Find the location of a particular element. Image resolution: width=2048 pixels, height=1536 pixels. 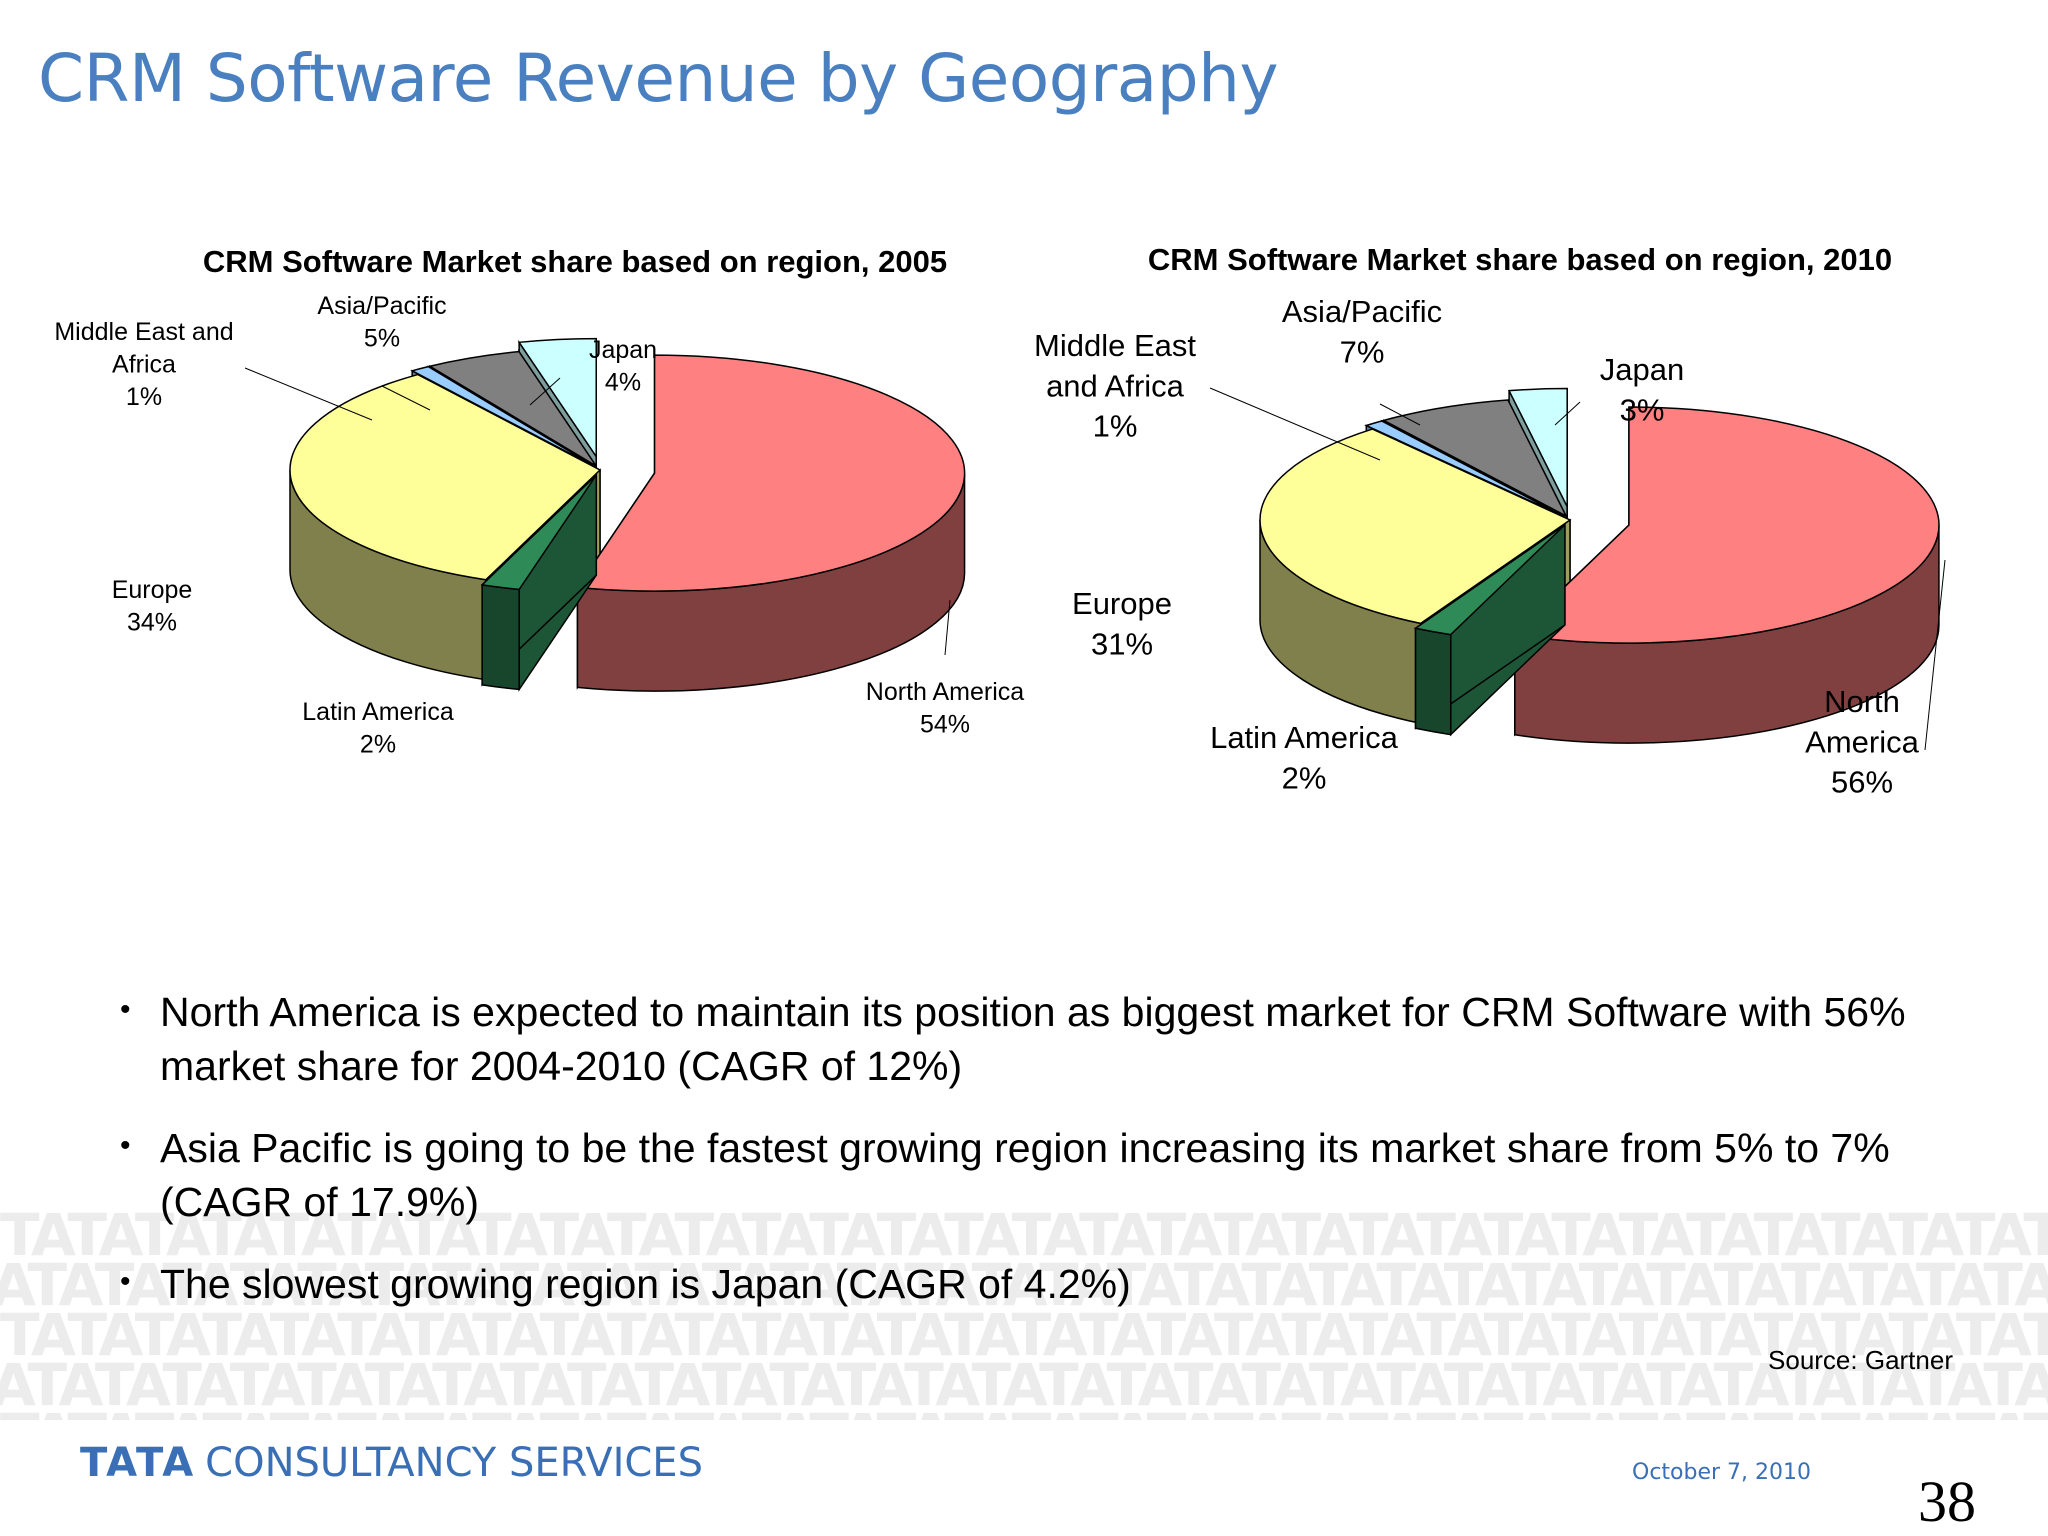

slice-label-asia-pacific: Asia/Pacific 7% is located at coordinates (1362, 331).